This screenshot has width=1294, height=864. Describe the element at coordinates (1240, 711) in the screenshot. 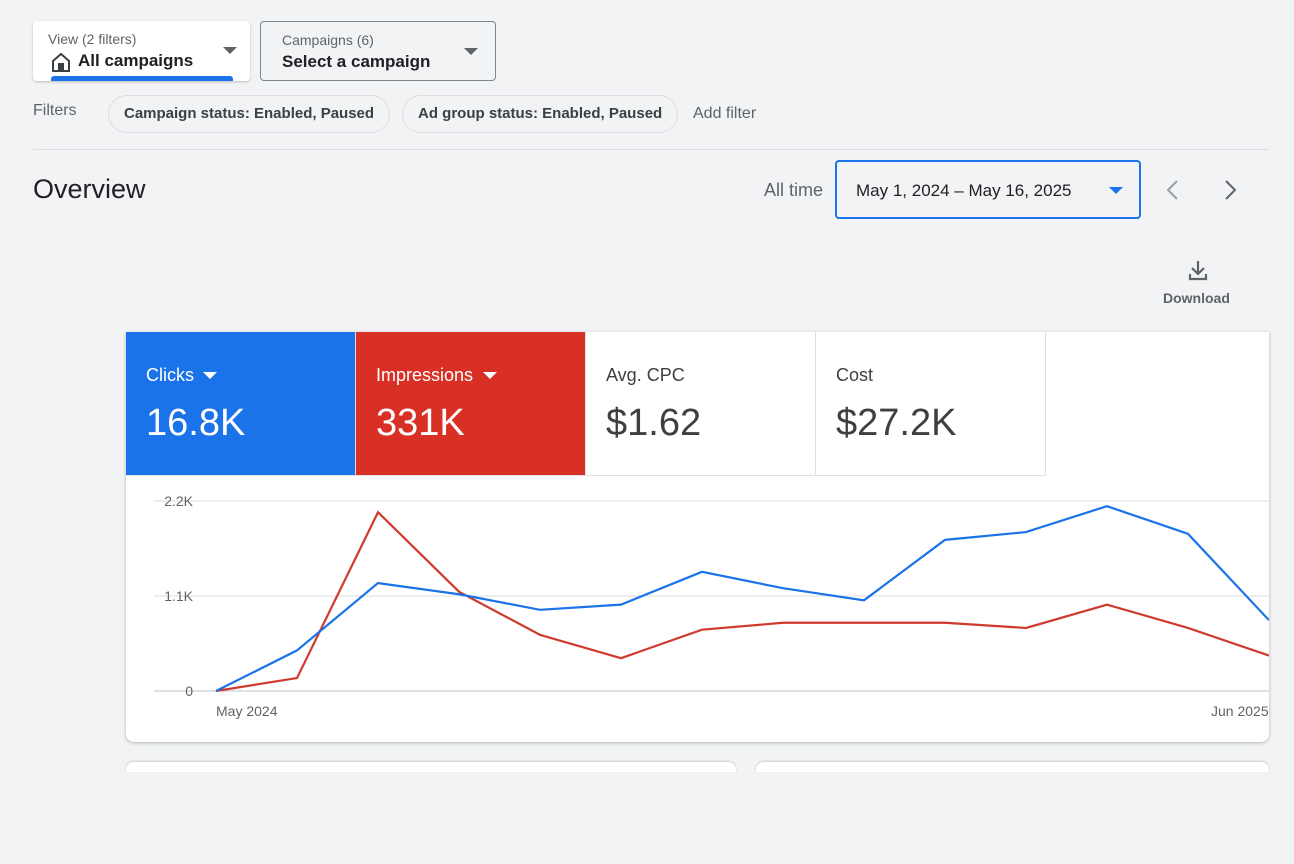

I see `x-tick-label: Jun 2025` at that location.